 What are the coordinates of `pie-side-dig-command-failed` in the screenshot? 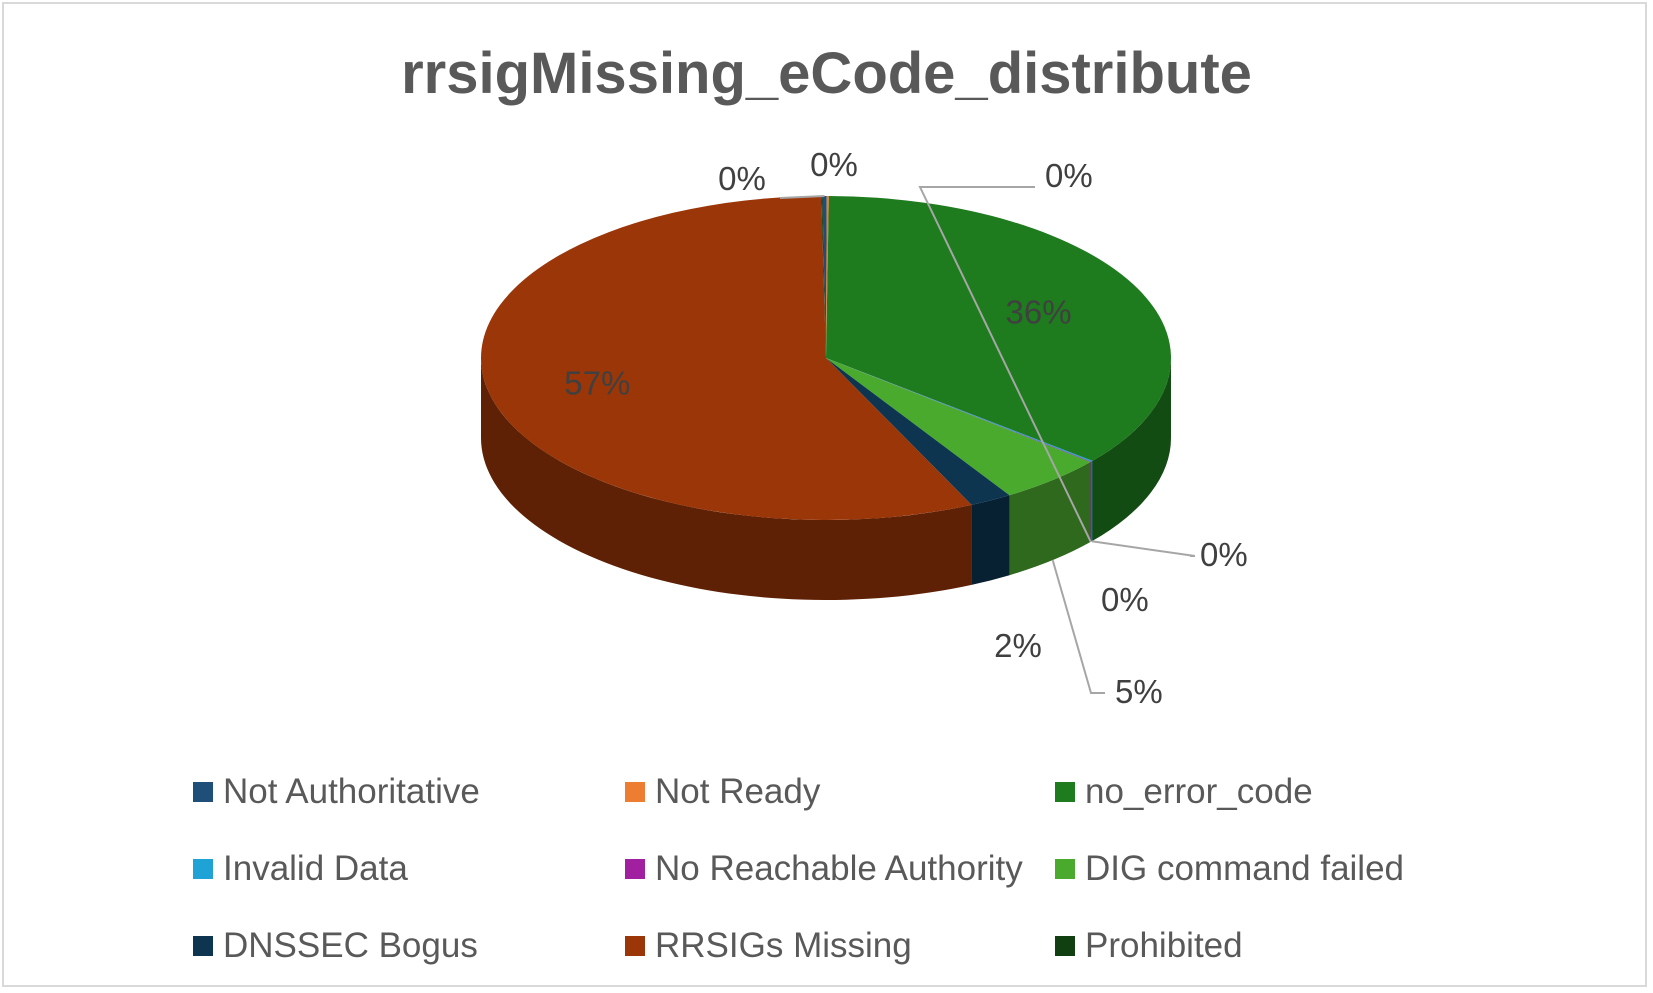 It's located at (1050, 519).